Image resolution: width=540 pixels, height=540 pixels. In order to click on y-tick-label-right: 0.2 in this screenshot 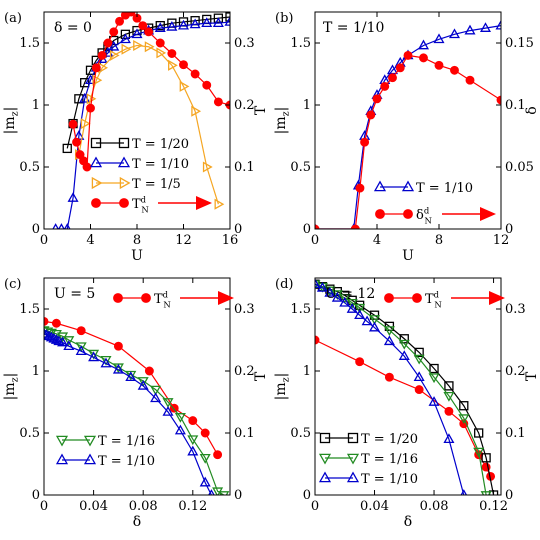, I will do `click(244, 105)`.